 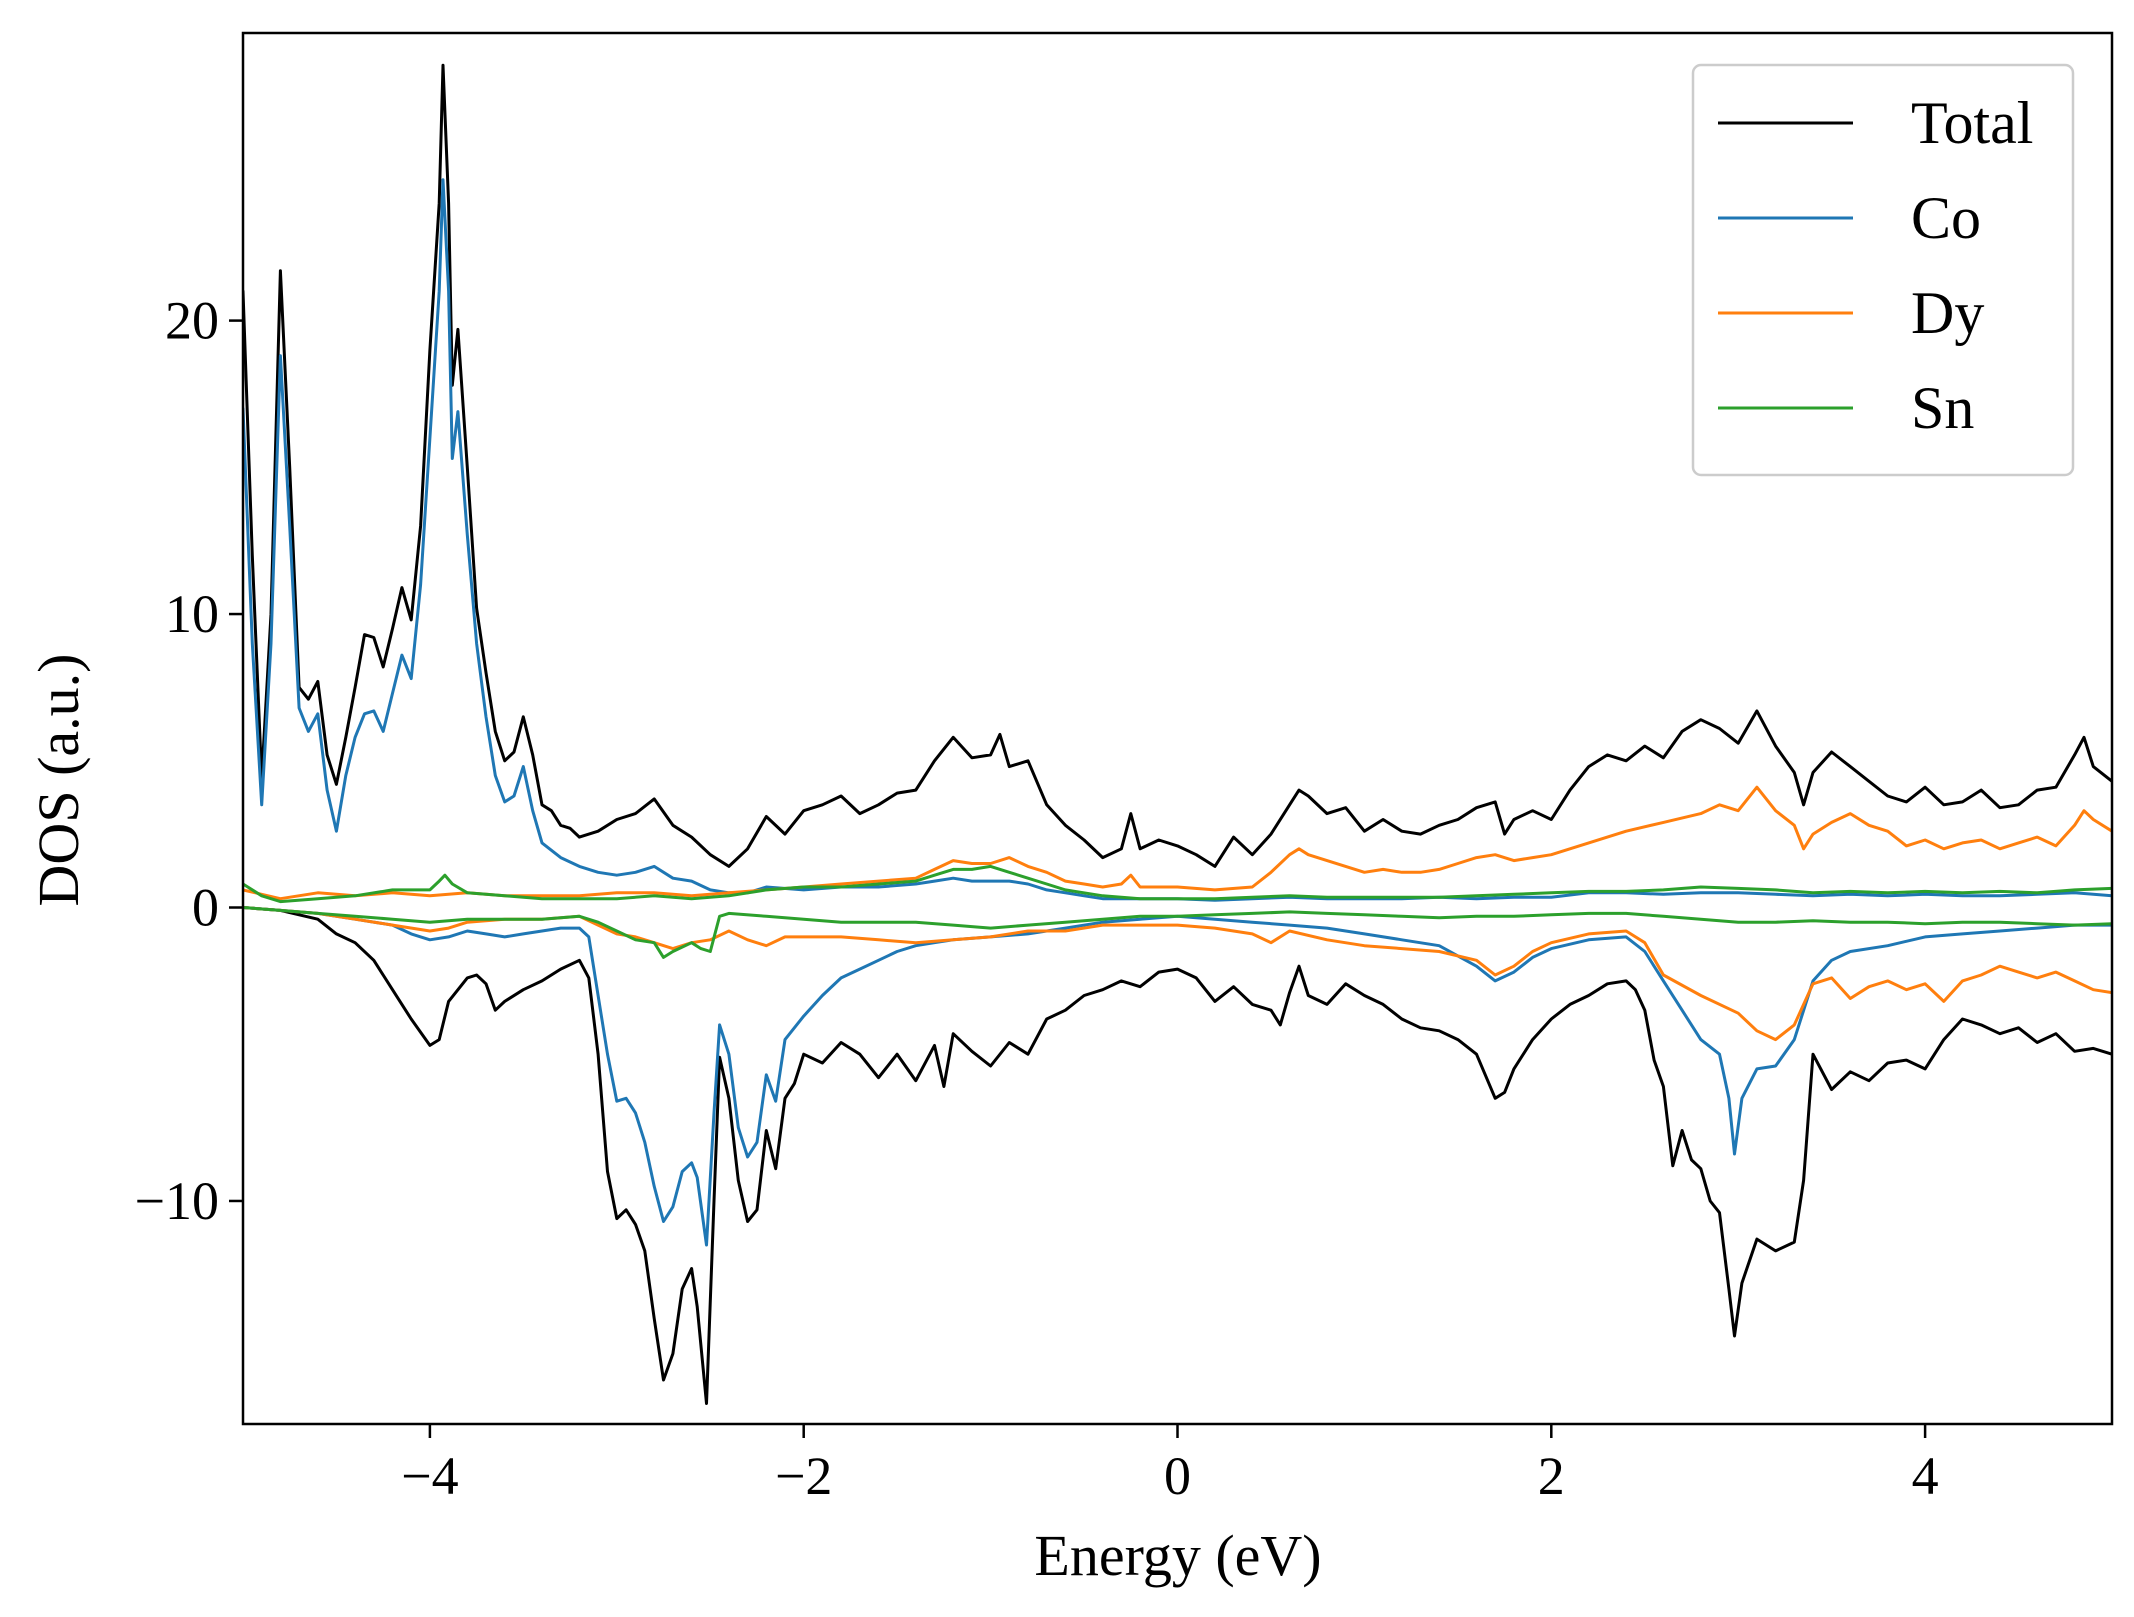 I want to click on y-tick-label: 0, so click(x=205, y=908).